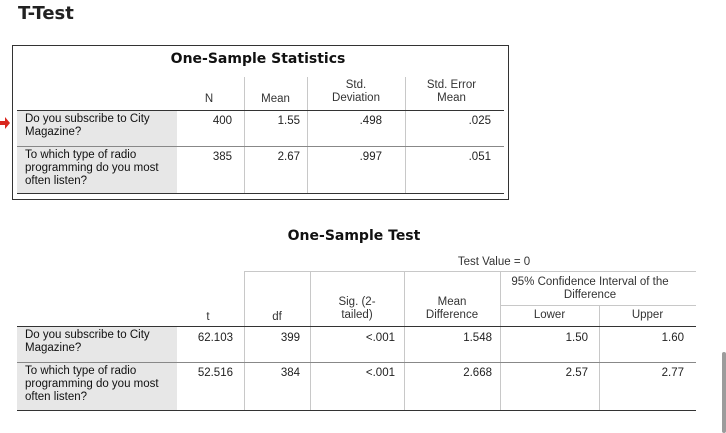 This screenshot has width=726, height=433. I want to click on cell-t: 52.516, so click(215, 373).